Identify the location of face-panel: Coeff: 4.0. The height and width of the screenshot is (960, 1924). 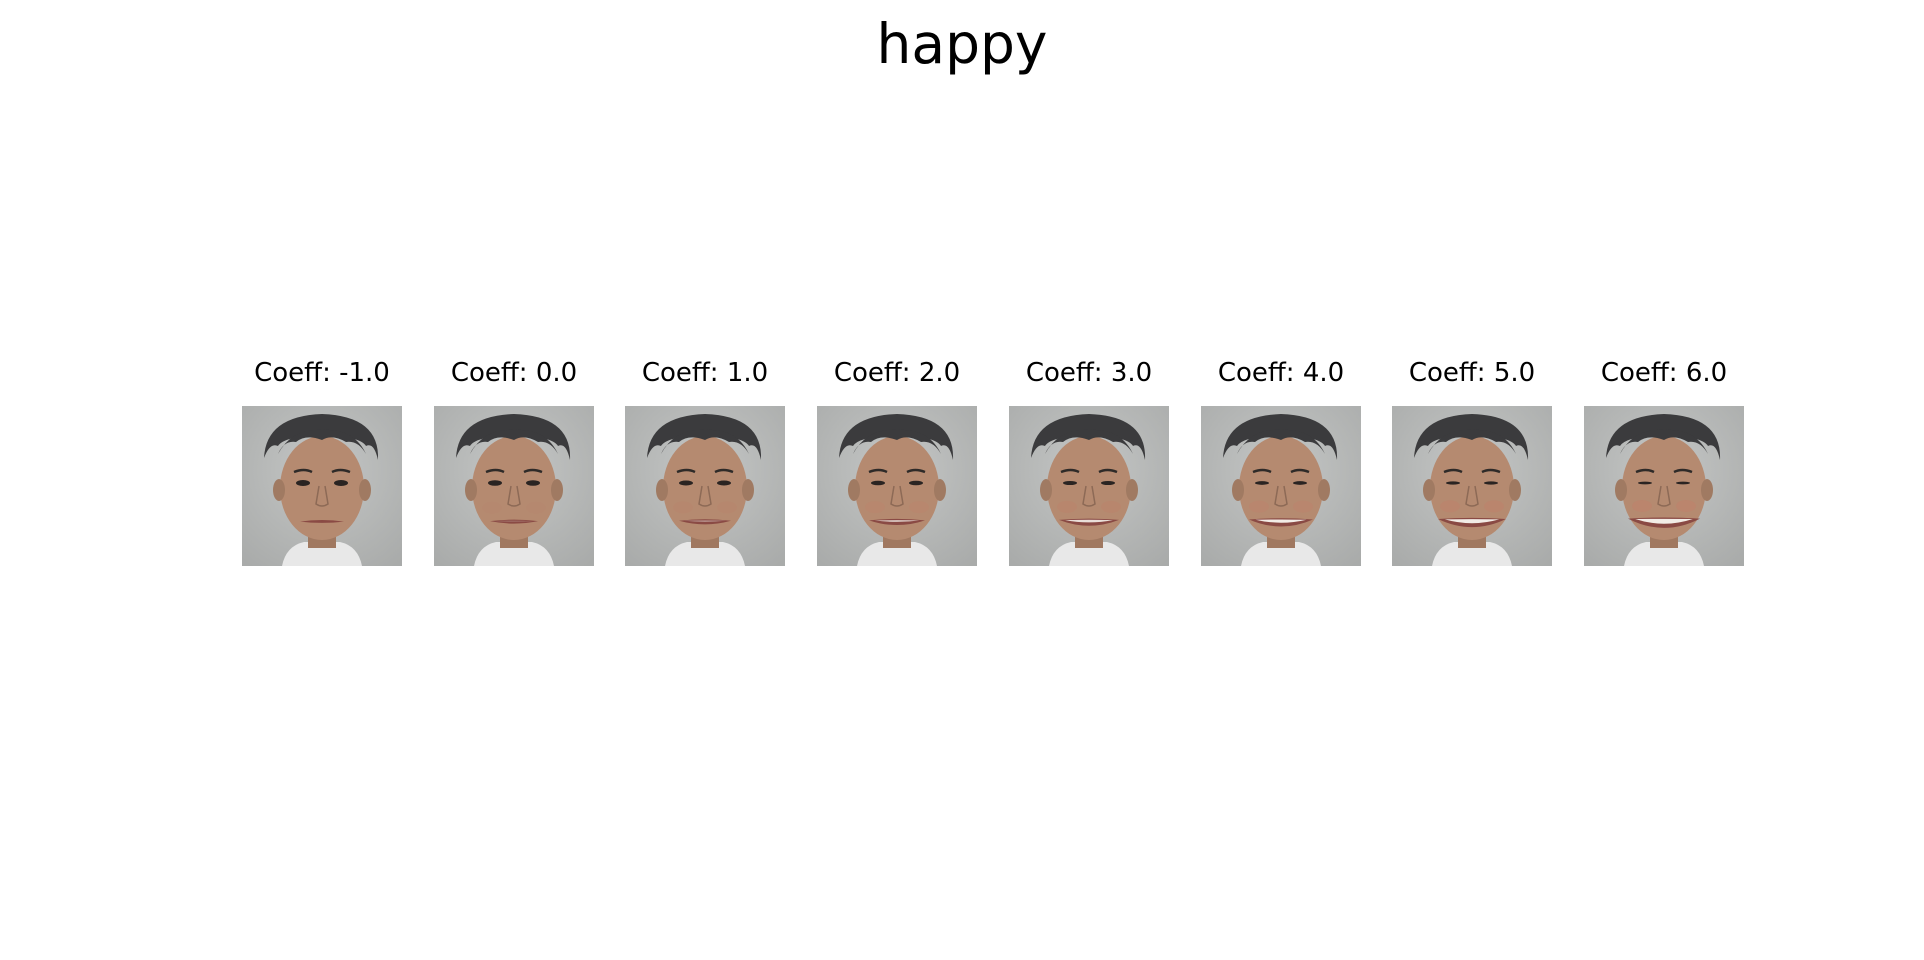
(1281, 462).